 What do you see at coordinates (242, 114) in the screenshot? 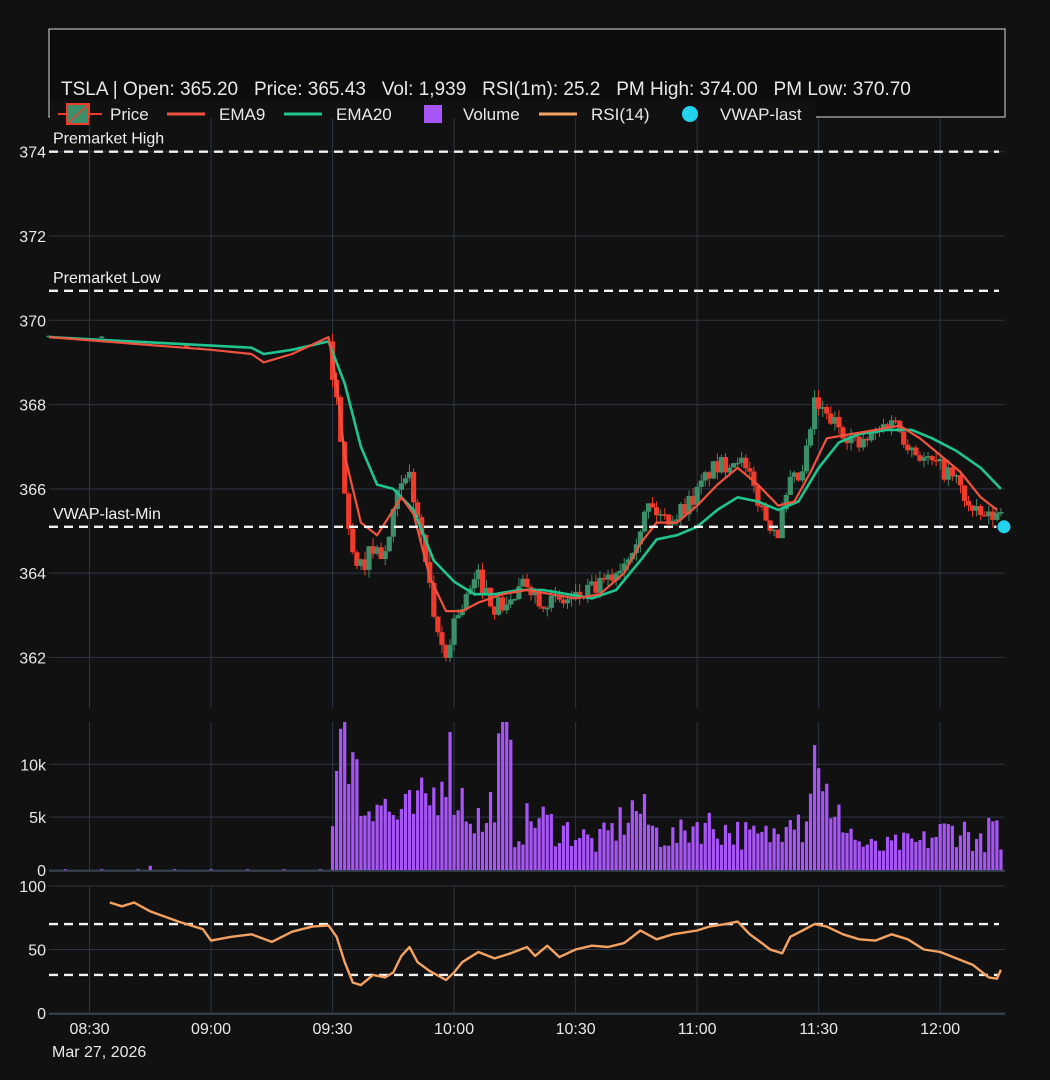
I see `legend-label: EMA9` at bounding box center [242, 114].